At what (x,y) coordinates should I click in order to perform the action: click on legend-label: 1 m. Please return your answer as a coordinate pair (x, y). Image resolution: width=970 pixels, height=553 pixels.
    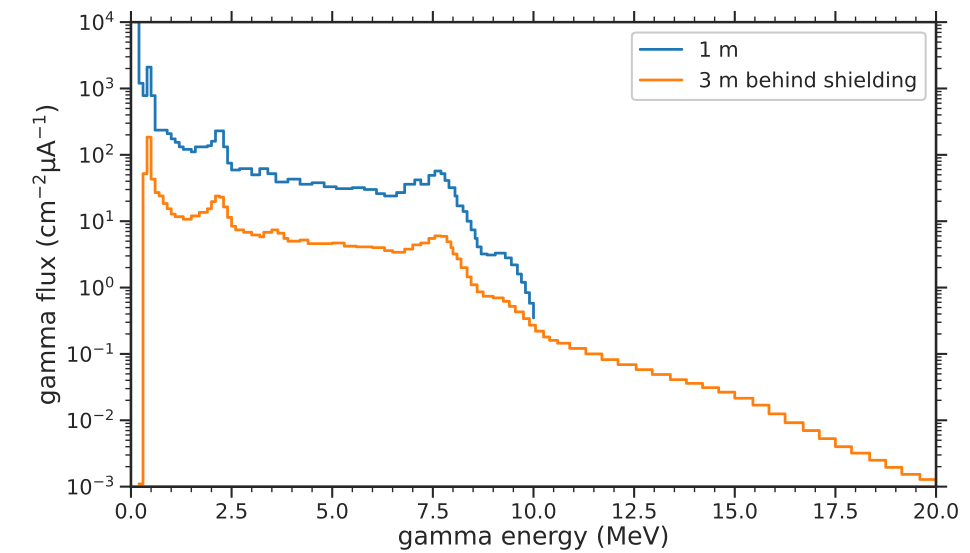
    Looking at the image, I should click on (718, 49).